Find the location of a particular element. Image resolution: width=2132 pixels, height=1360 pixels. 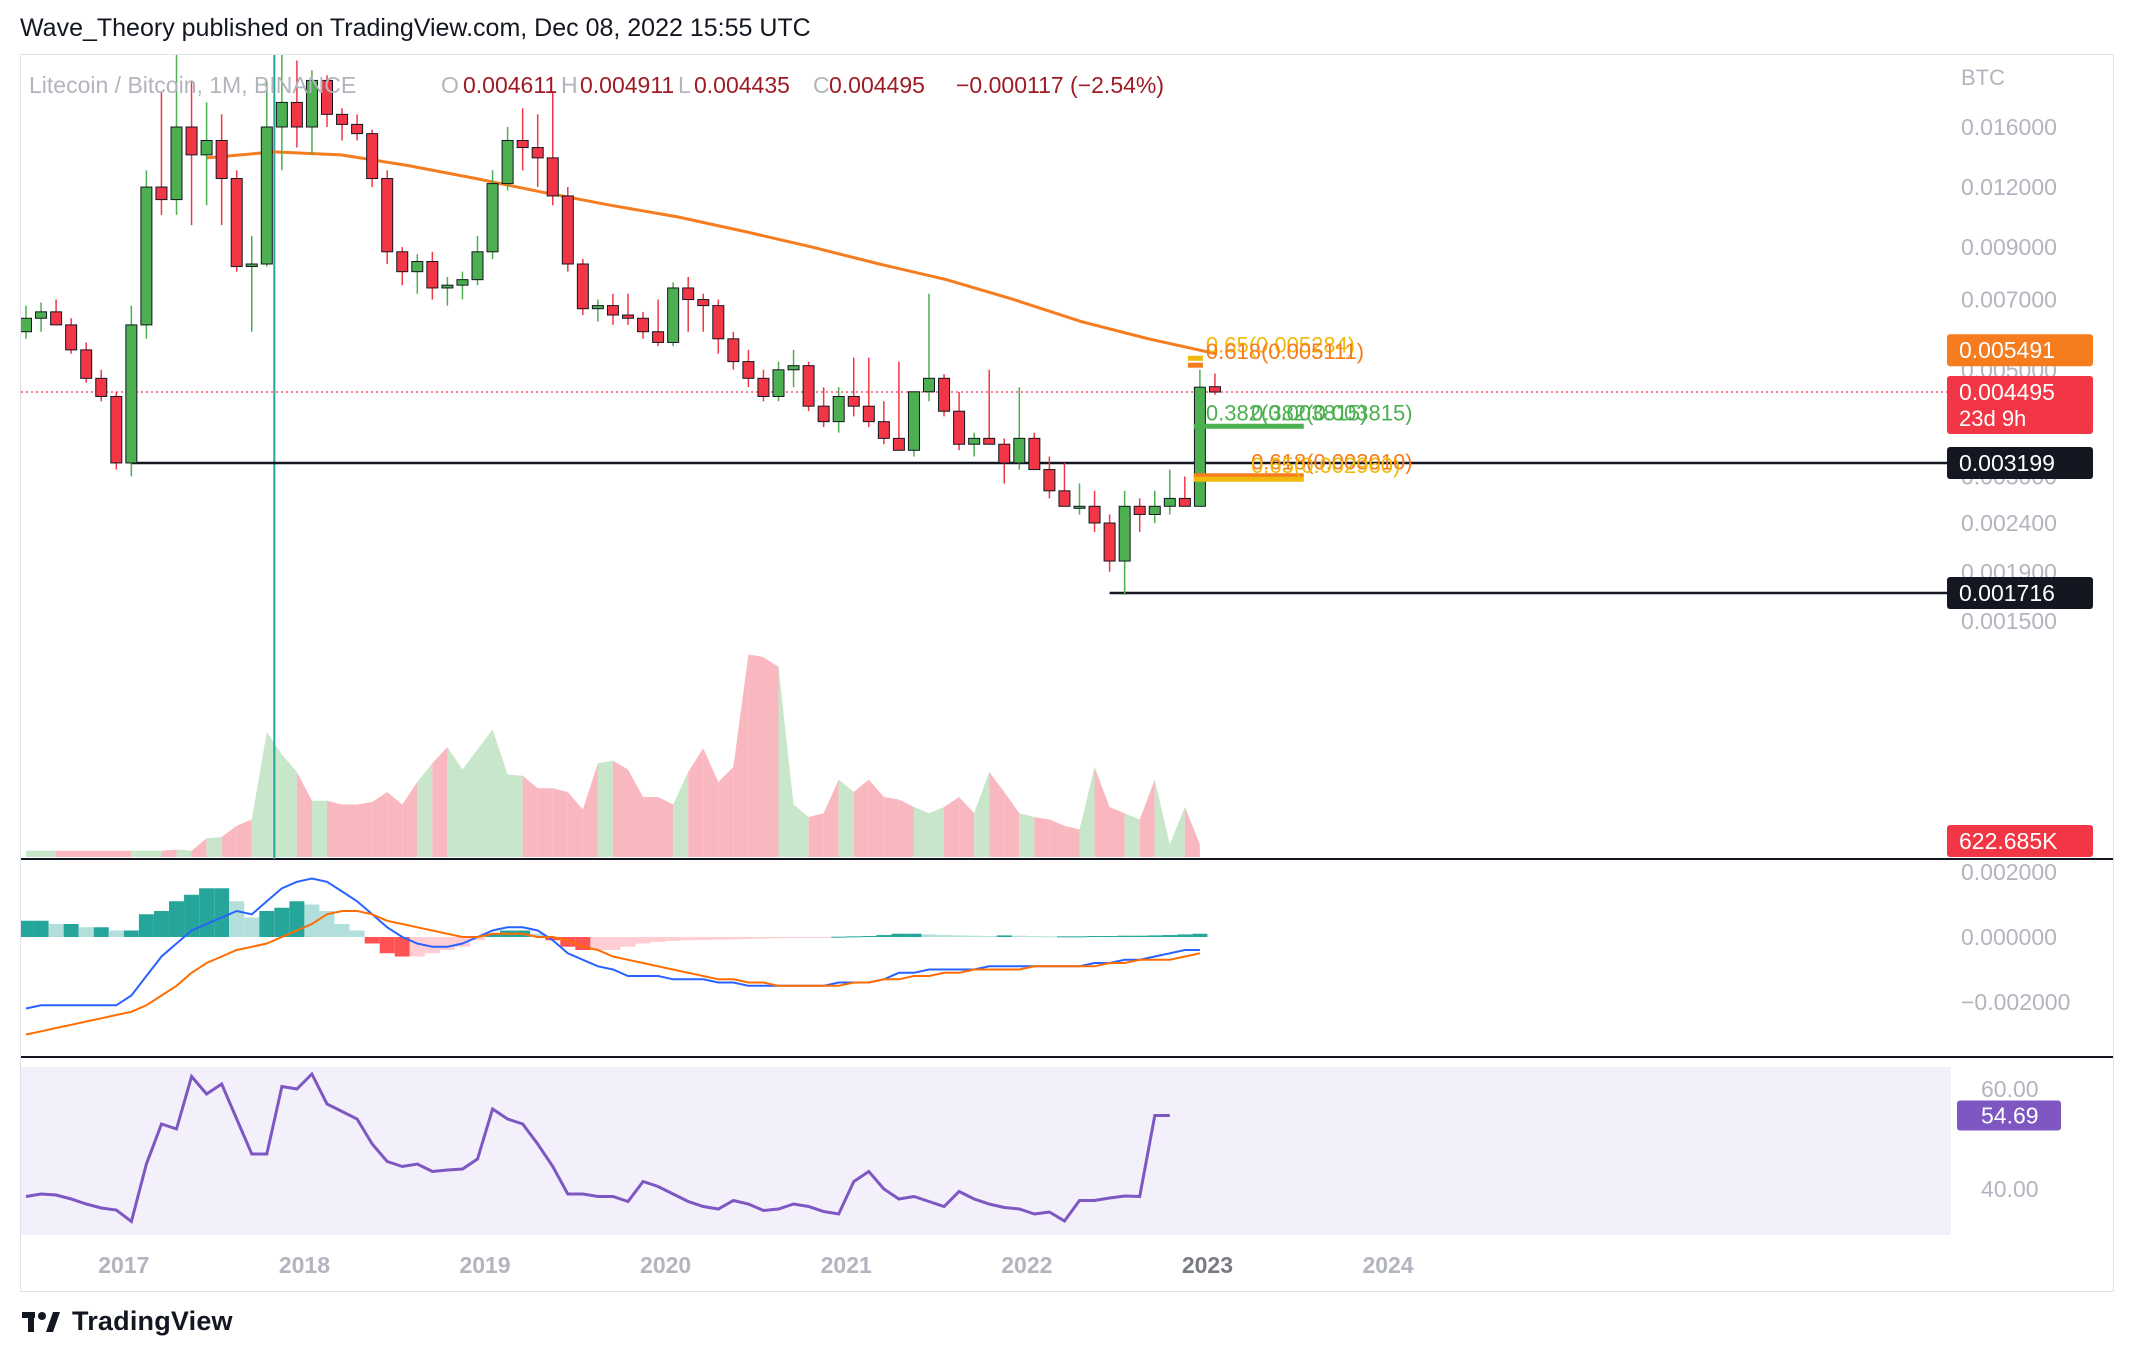

time-tick-label: 2020 is located at coordinates (665, 1265).